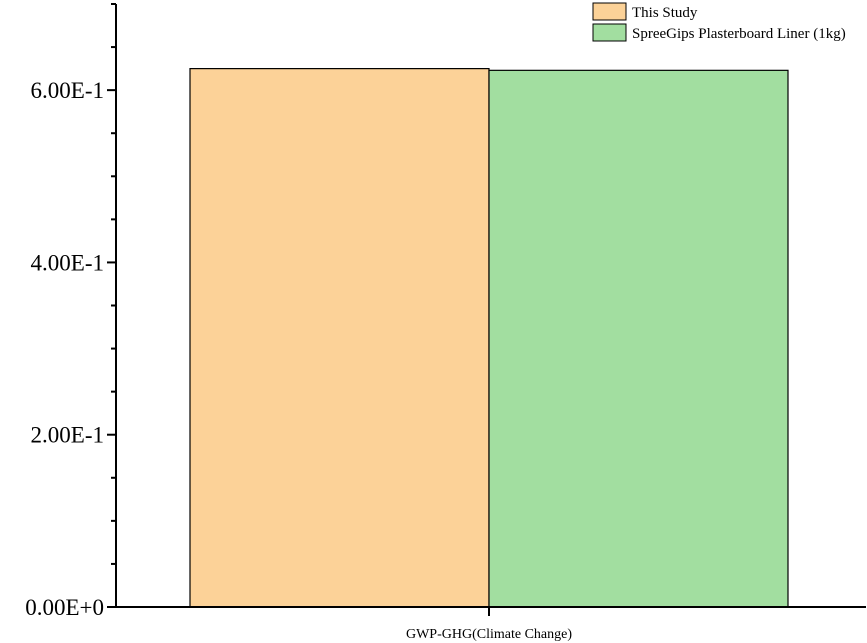 This screenshot has height=643, width=867. What do you see at coordinates (489, 634) in the screenshot?
I see `x-tick-label: GWP-GHG(Climate Change)` at bounding box center [489, 634].